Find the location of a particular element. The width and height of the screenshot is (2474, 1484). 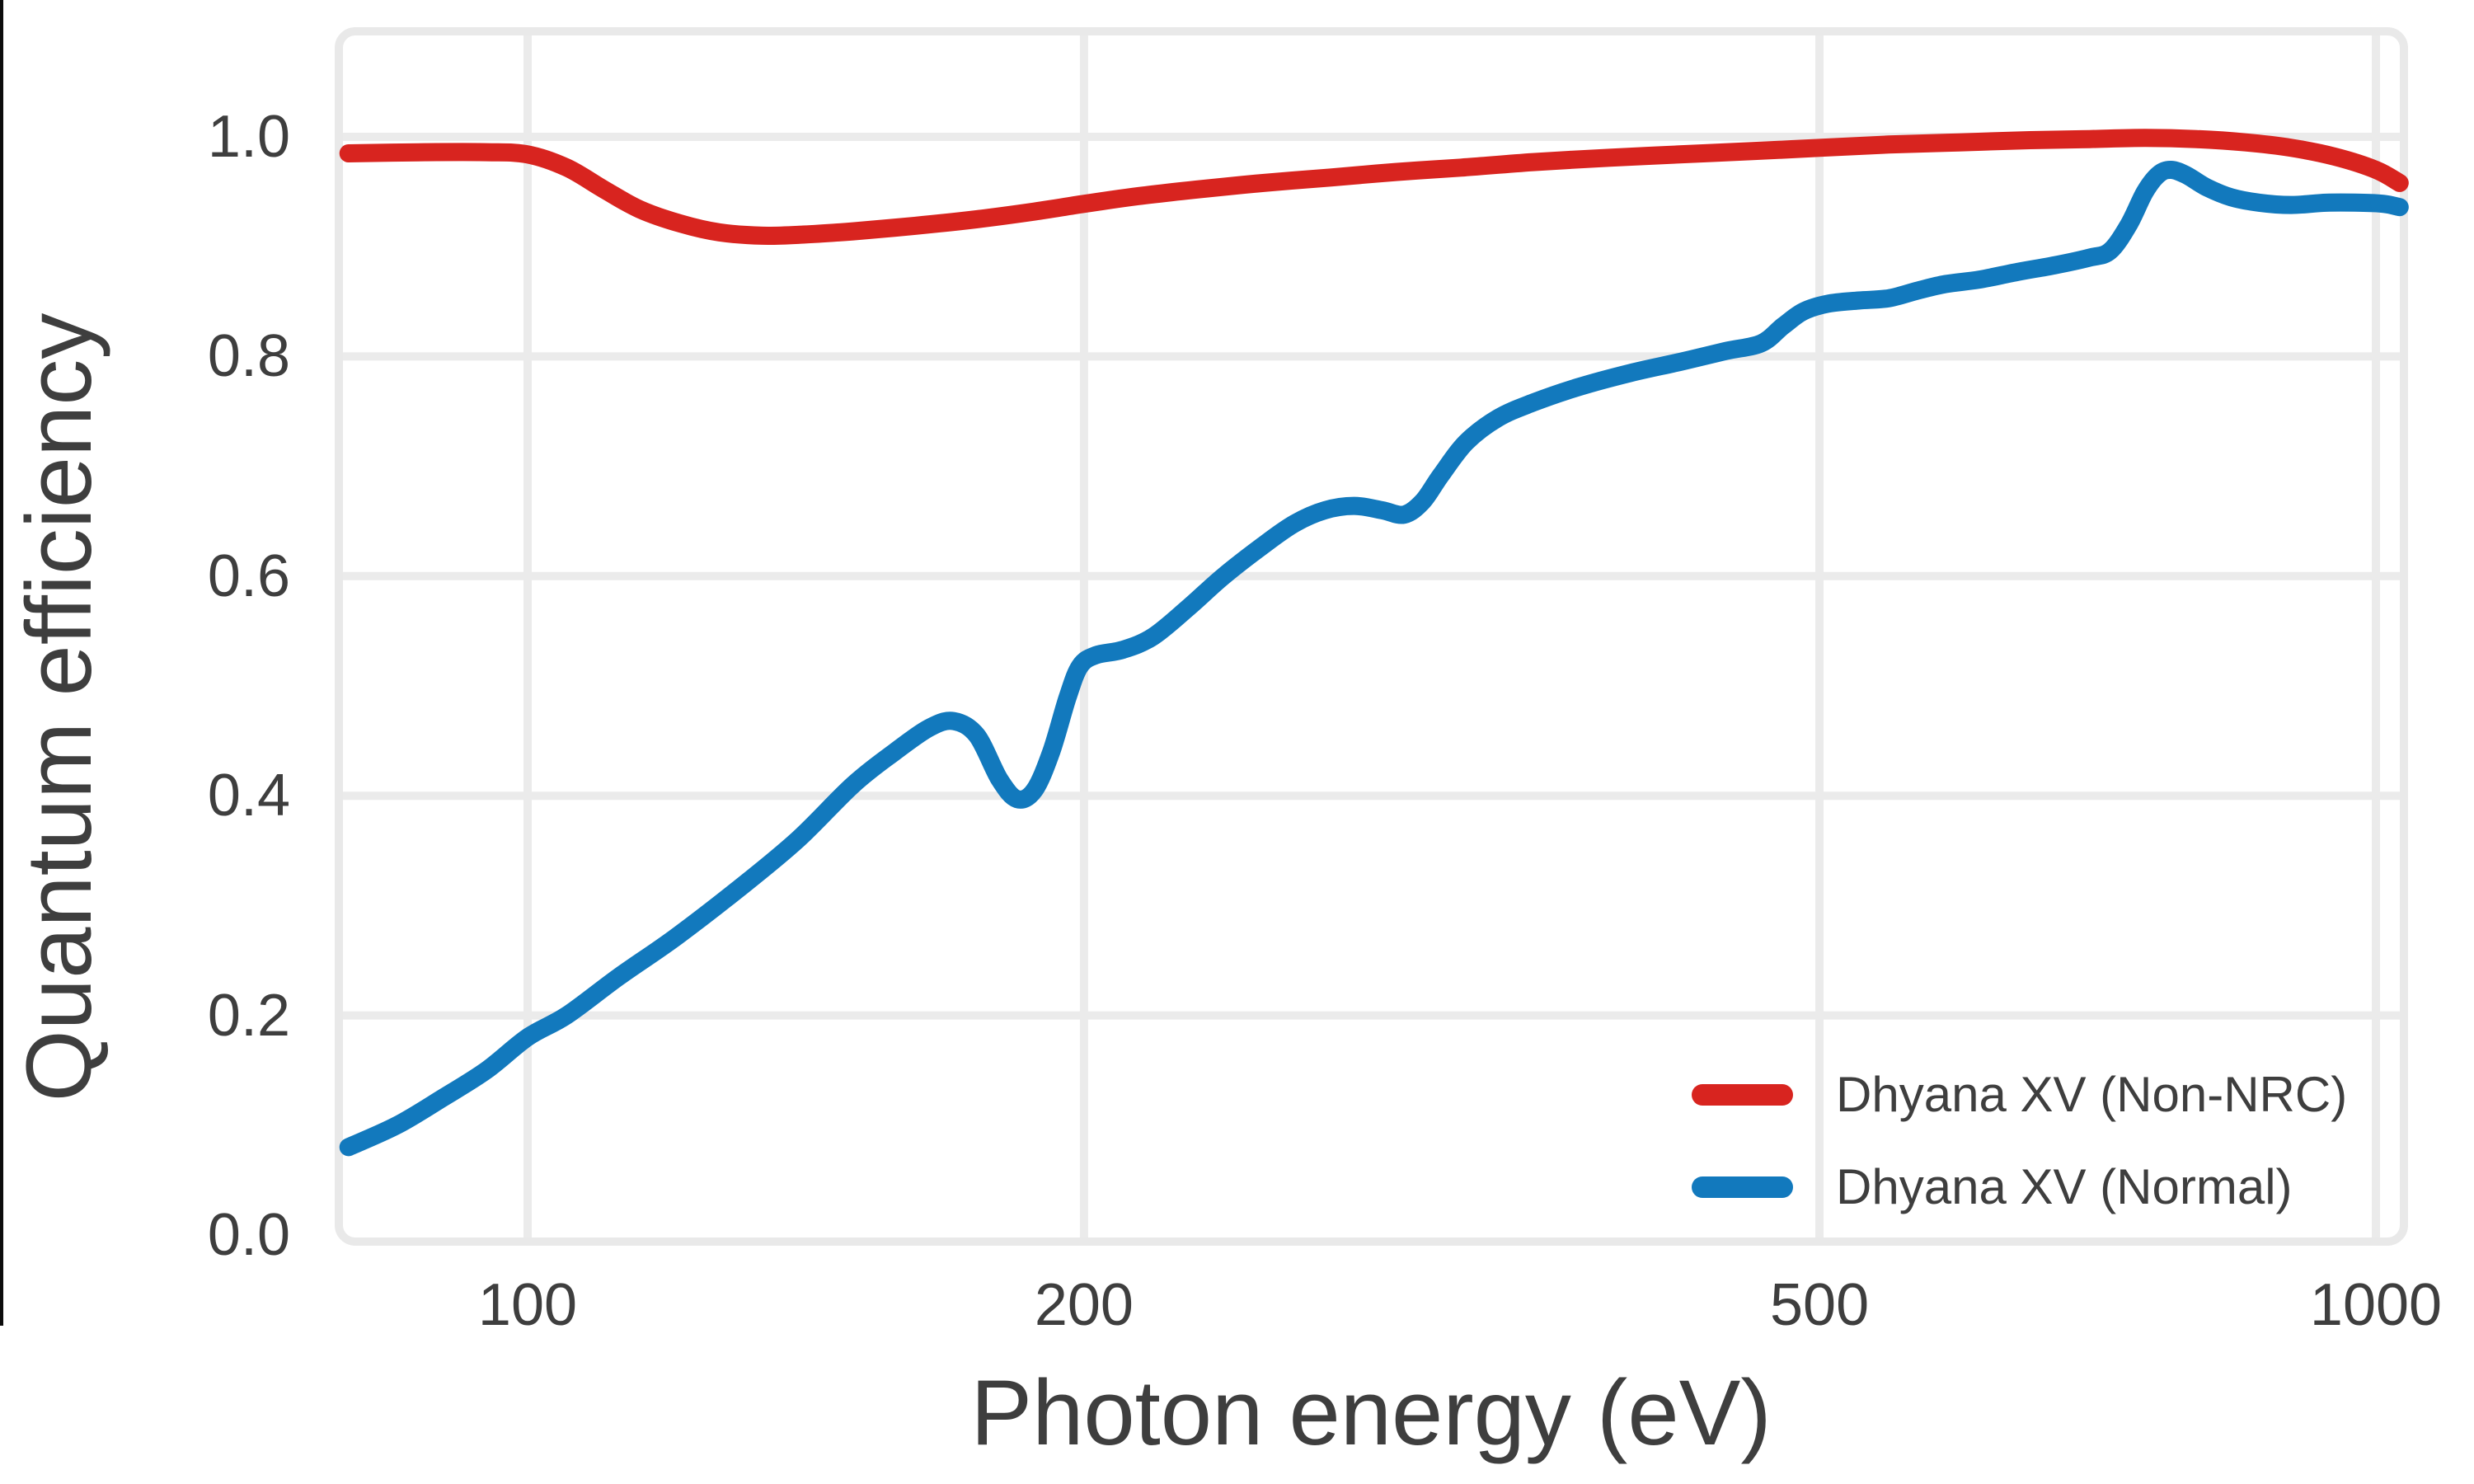

window-left-edge is located at coordinates (1, 663).